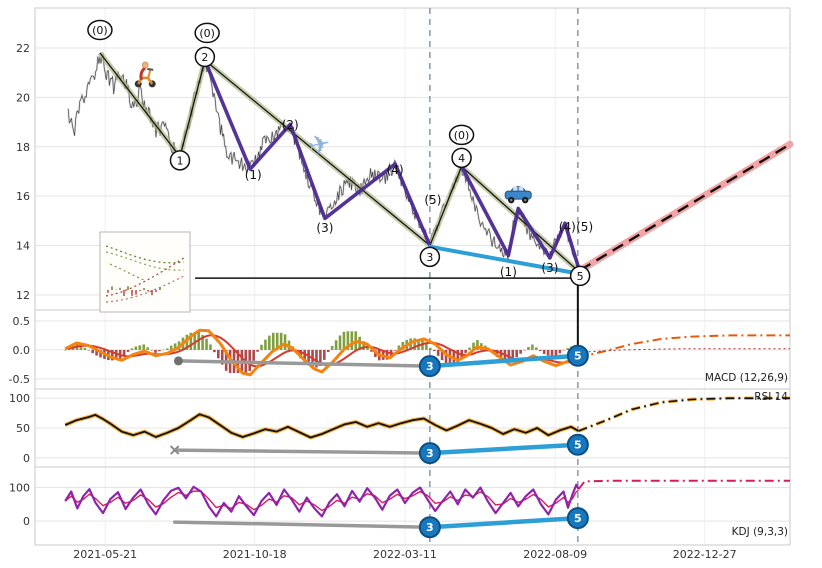  What do you see at coordinates (322, 426) in the screenshot?
I see `rsi-line` at bounding box center [322, 426].